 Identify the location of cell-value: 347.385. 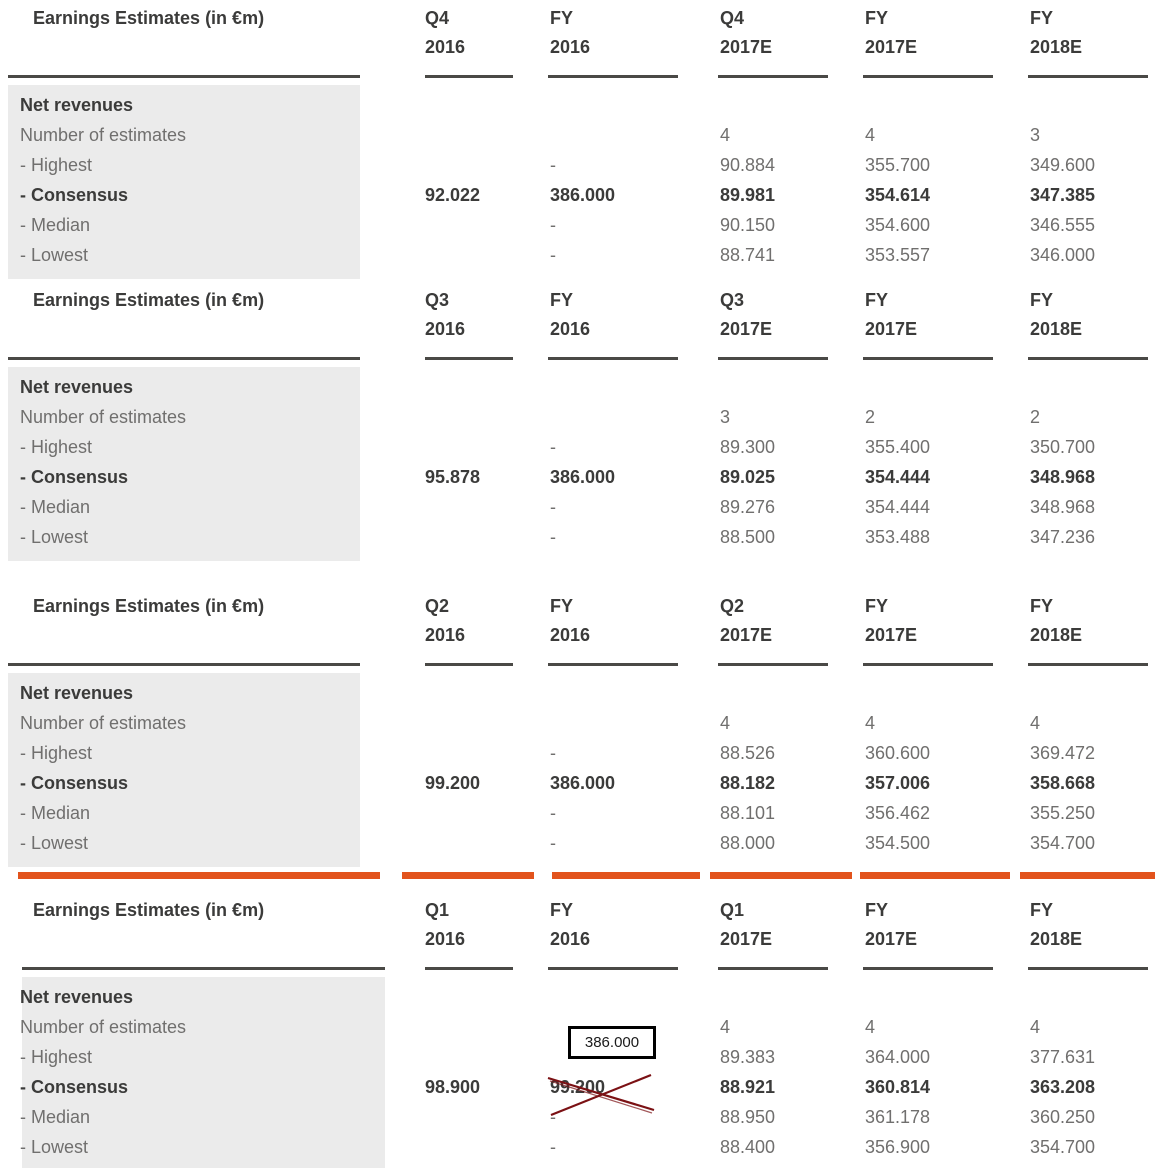
(1063, 195).